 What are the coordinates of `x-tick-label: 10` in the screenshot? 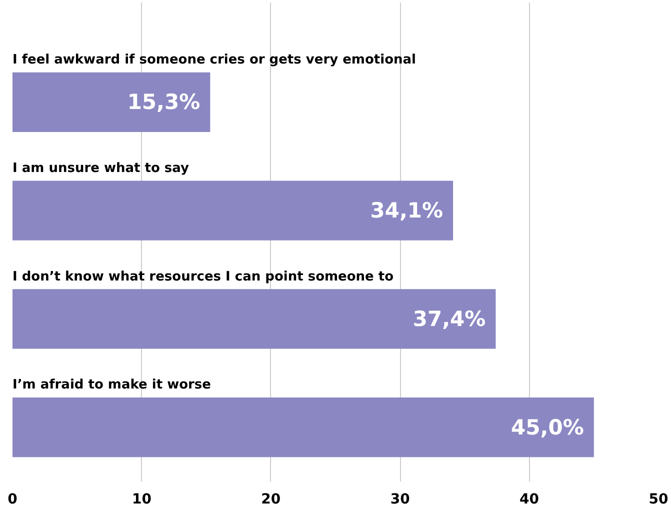 It's located at (142, 500).